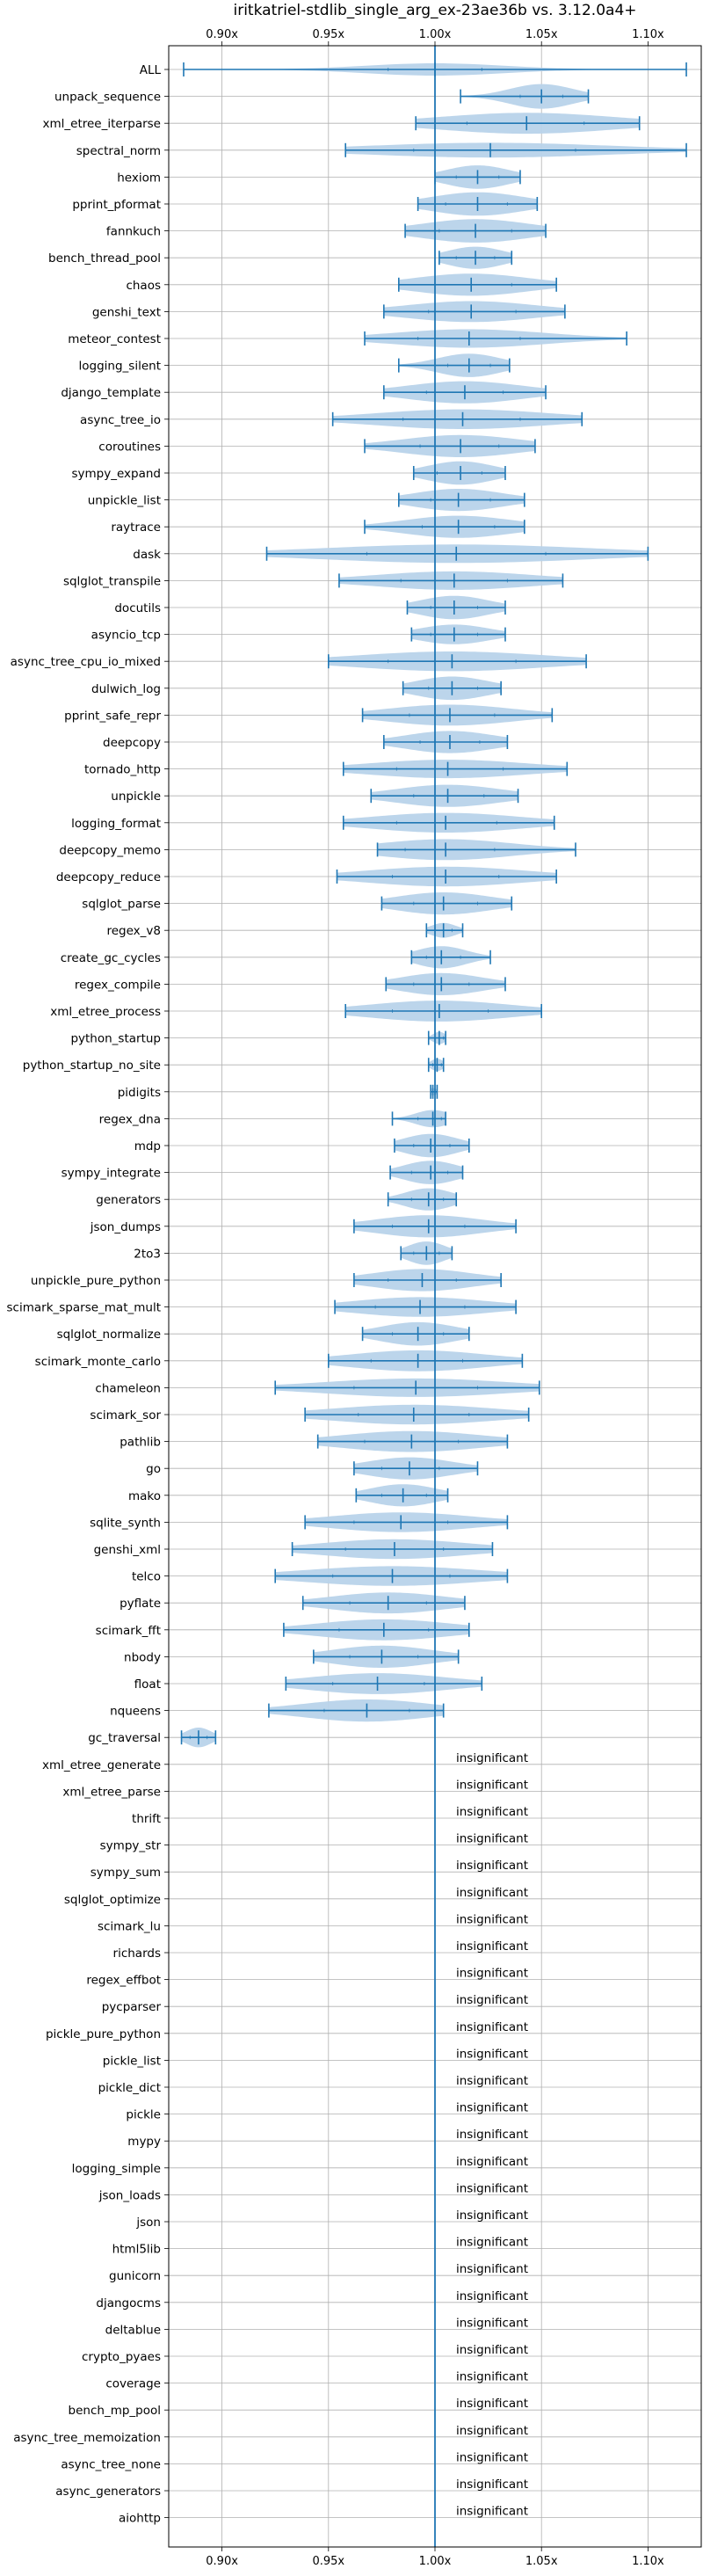  Describe the element at coordinates (132, 2007) in the screenshot. I see `category-label: pycparser` at that location.